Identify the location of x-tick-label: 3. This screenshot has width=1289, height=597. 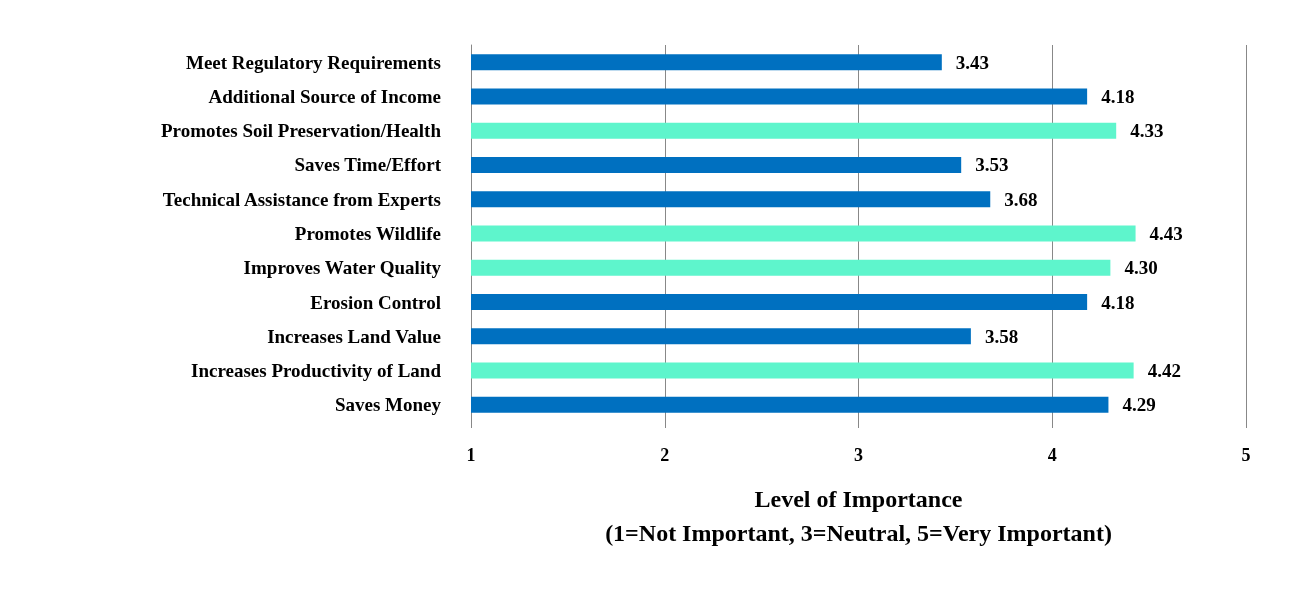
(858, 455).